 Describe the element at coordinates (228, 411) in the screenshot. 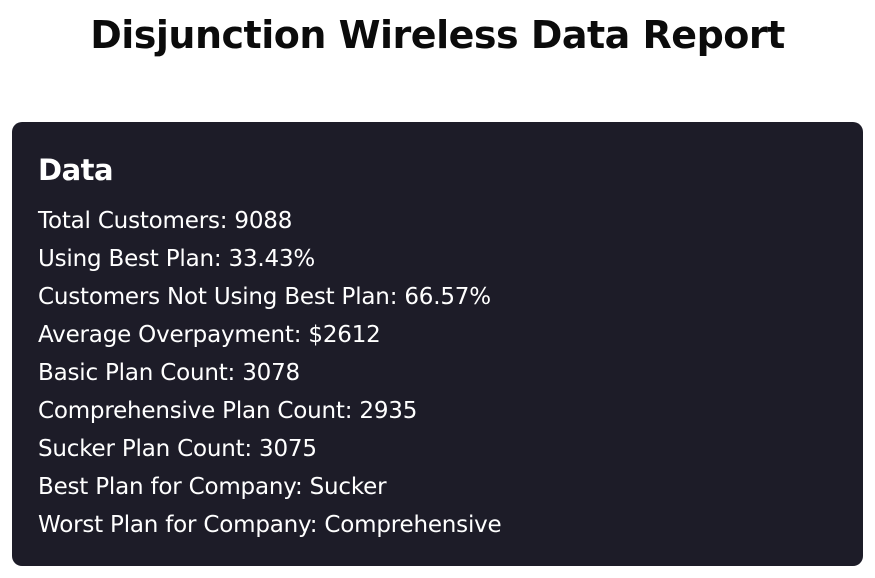

I see `stat-comprehensive-plan-count: Comprehensive Plan Count: 2935` at that location.